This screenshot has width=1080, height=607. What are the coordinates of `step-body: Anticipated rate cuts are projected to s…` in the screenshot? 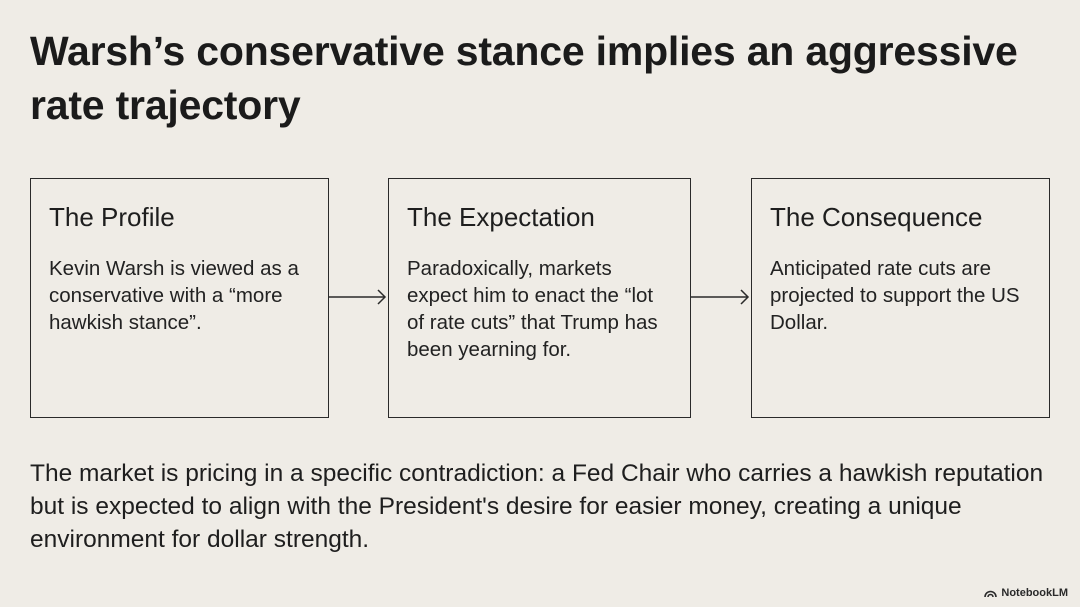 It's located at (895, 295).